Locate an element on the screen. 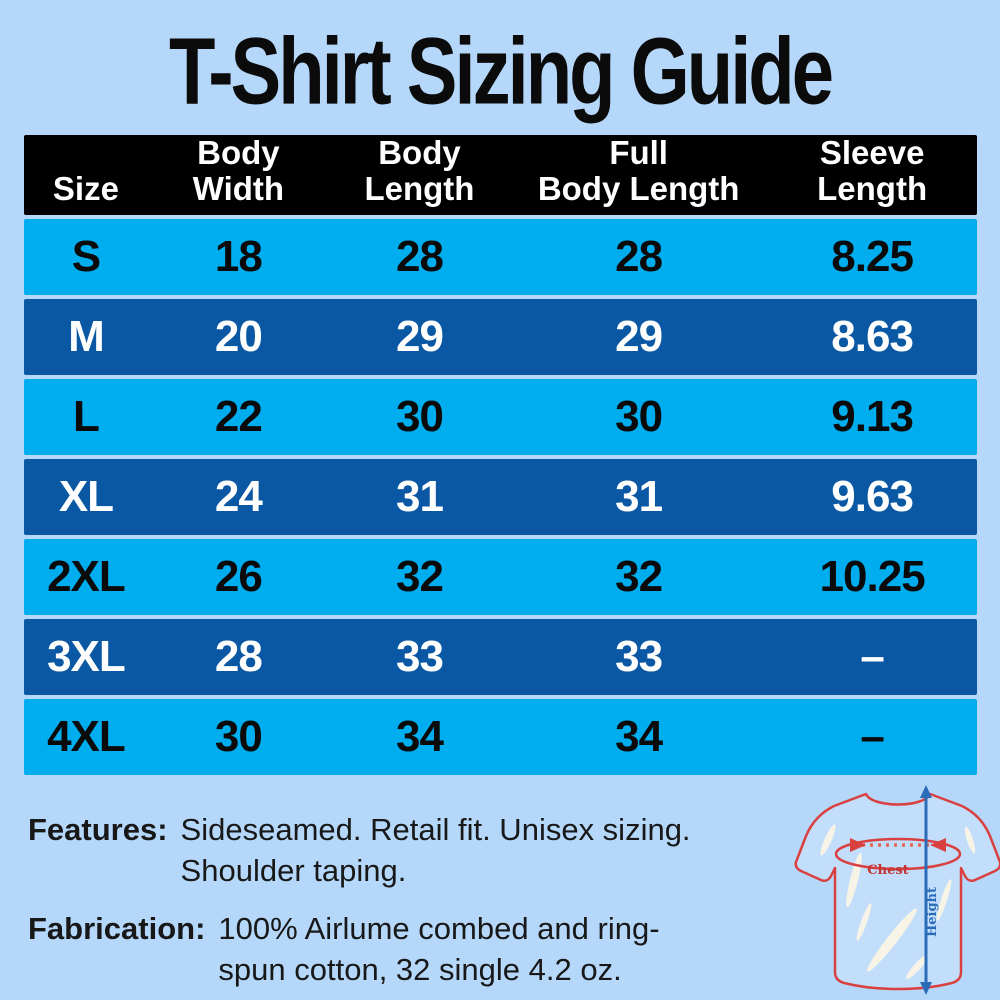 The height and width of the screenshot is (1000, 1000). body-length-value: 33 is located at coordinates (419, 656).